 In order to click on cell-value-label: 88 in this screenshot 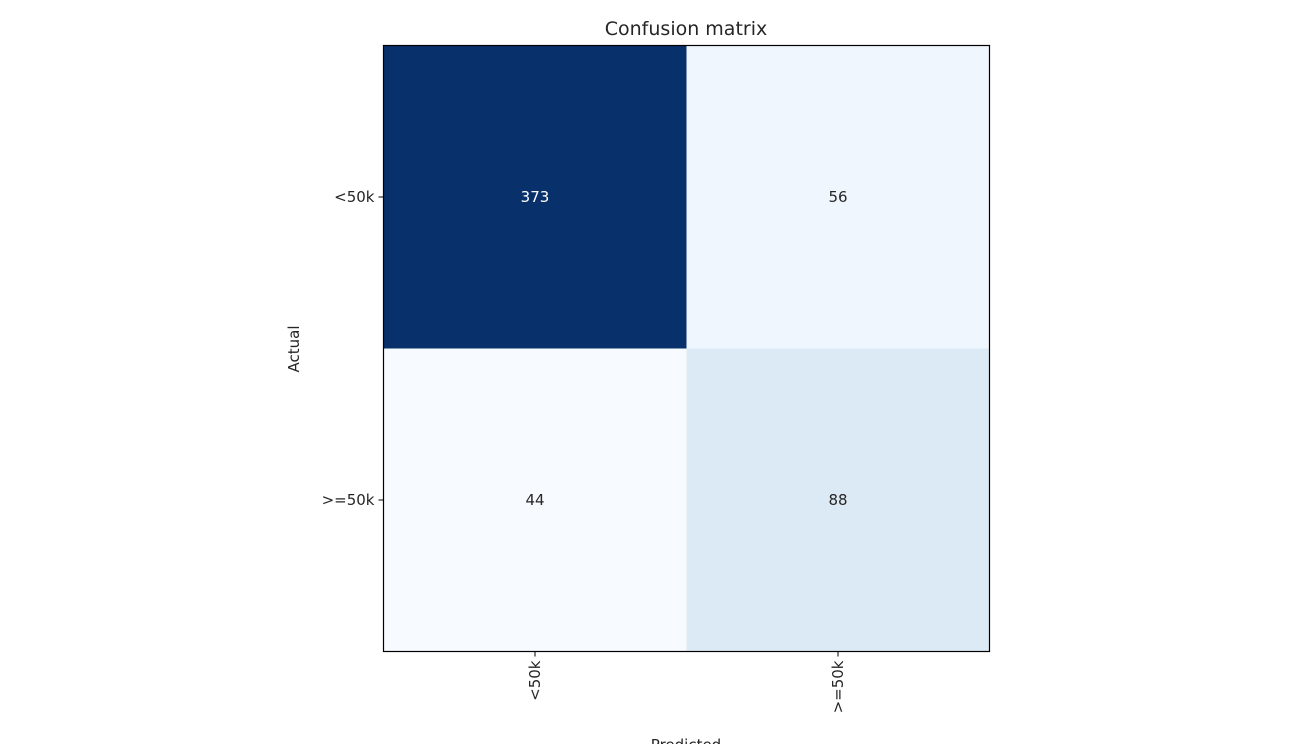, I will do `click(837, 500)`.